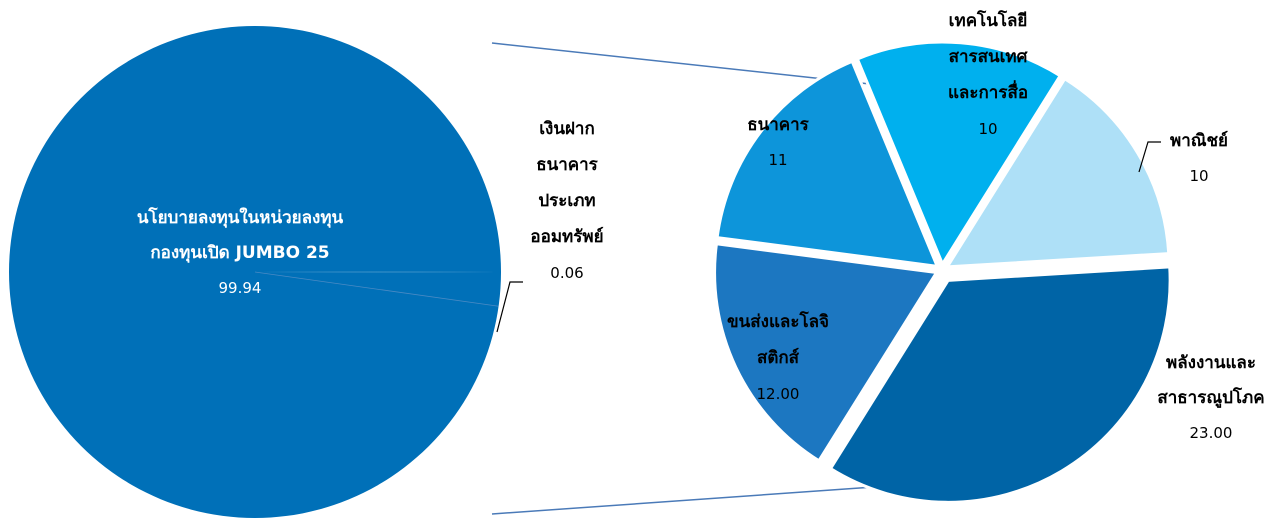 The height and width of the screenshot is (524, 1283). Describe the element at coordinates (240, 217) in the screenshot. I see `label-jumbo25-text: นโยบายลงทุนในหน่วยลงทุน` at that location.